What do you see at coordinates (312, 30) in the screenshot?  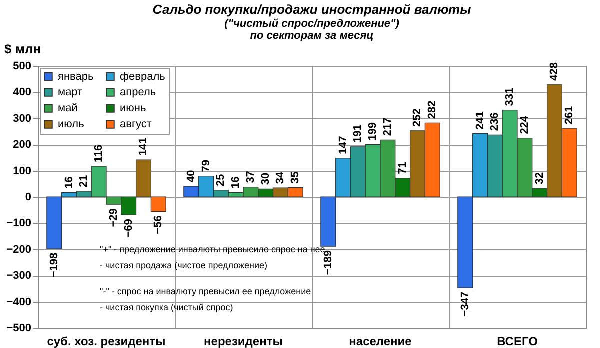 I see `chart-subtitle: ("чистый спрос/предложение") по секторам за месяц` at bounding box center [312, 30].